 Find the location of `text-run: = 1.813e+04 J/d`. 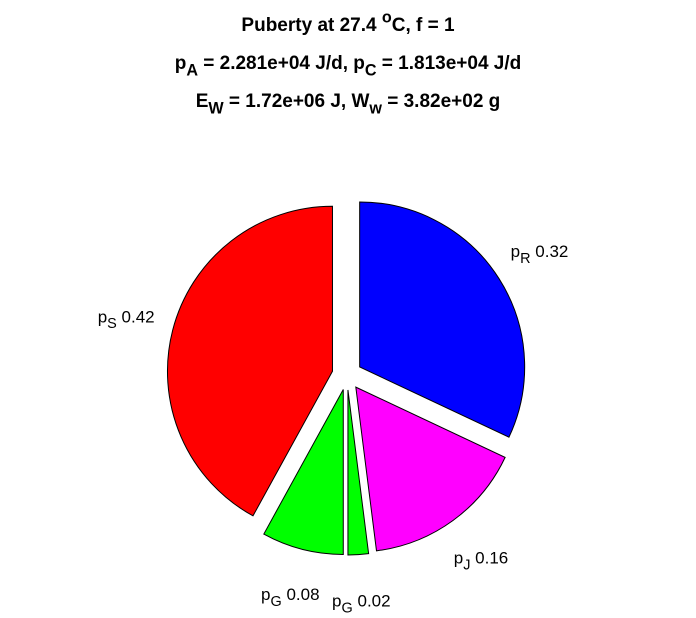

text-run: = 1.813e+04 J/d is located at coordinates (449, 63).